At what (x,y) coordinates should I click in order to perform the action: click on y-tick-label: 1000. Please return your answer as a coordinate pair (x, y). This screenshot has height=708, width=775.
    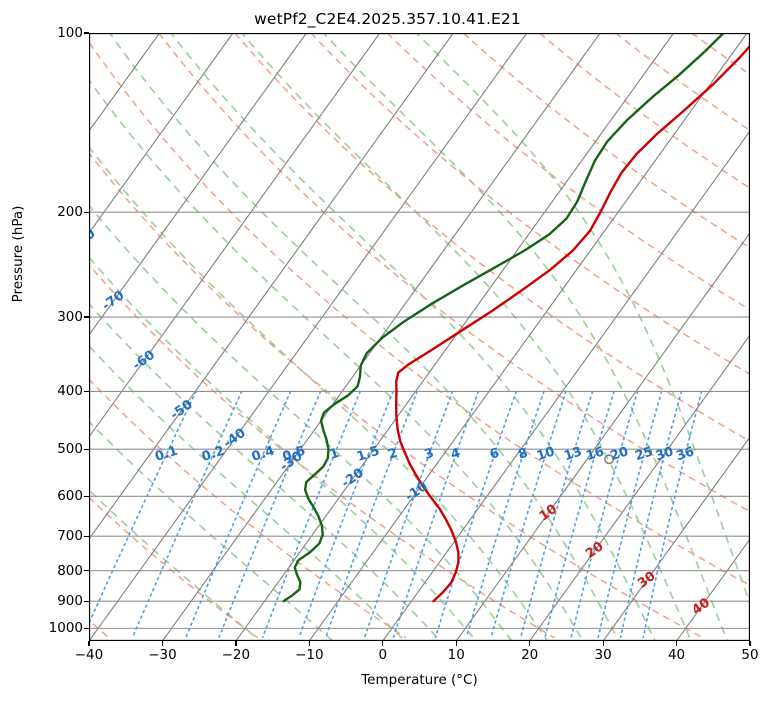
    Looking at the image, I should click on (65, 628).